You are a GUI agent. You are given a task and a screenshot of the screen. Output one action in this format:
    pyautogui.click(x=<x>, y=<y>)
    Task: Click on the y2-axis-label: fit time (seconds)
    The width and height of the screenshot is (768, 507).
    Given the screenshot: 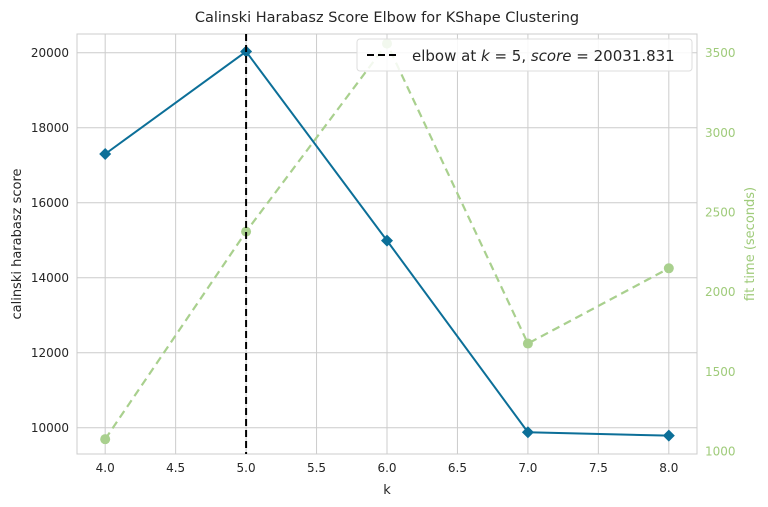 What is the action you would take?
    pyautogui.click(x=750, y=244)
    